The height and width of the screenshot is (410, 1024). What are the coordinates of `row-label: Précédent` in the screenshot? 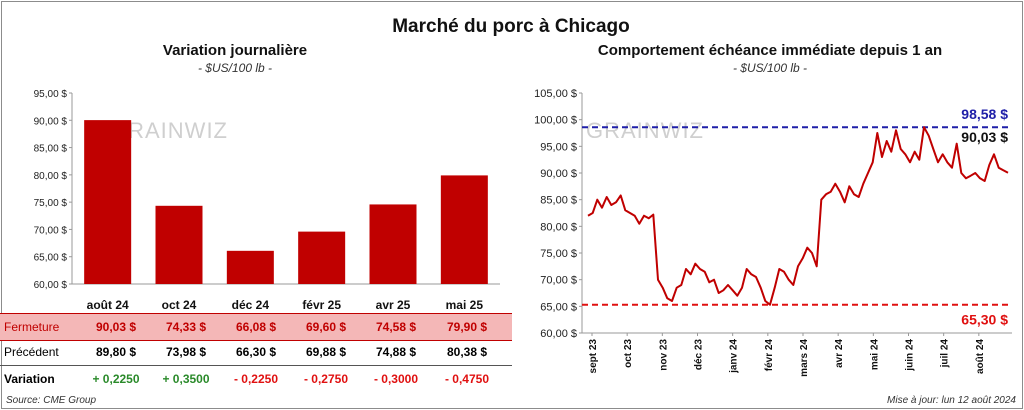 It's located at (31, 352).